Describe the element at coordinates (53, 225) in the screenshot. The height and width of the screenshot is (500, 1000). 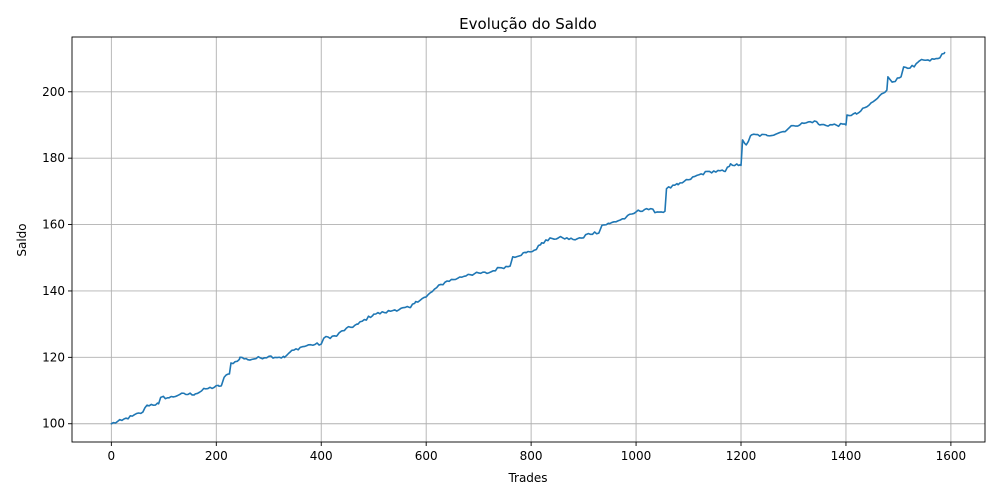
I see `y-tick-label: 160` at that location.